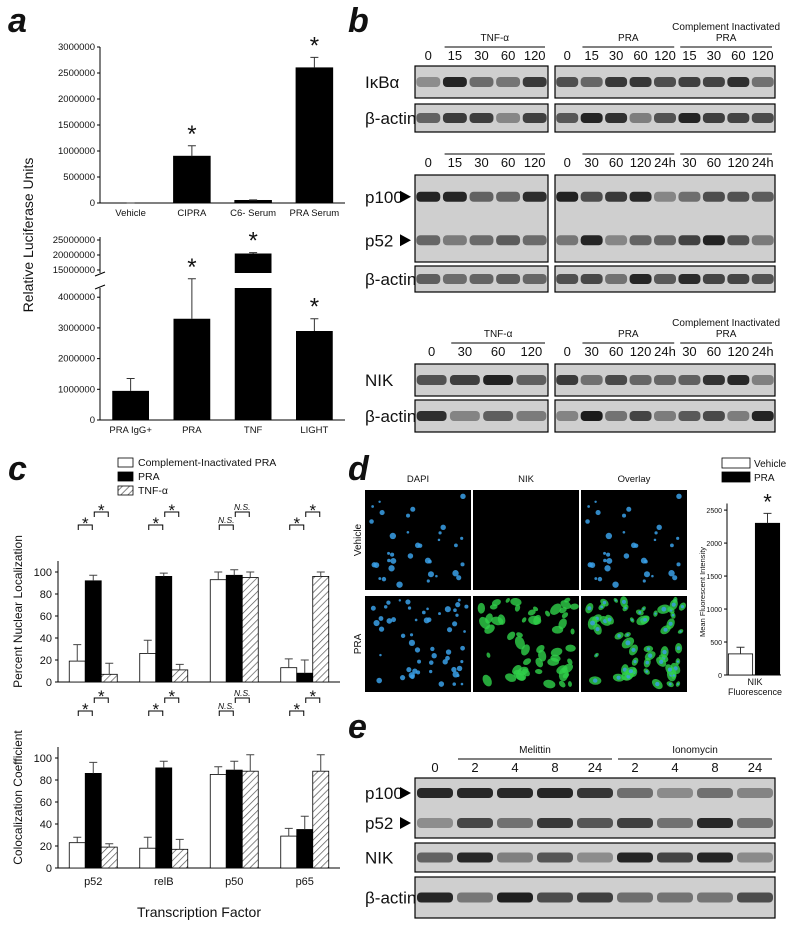 The width and height of the screenshot is (800, 929). Describe the element at coordinates (405, 823) in the screenshot. I see `row-arrow` at that location.